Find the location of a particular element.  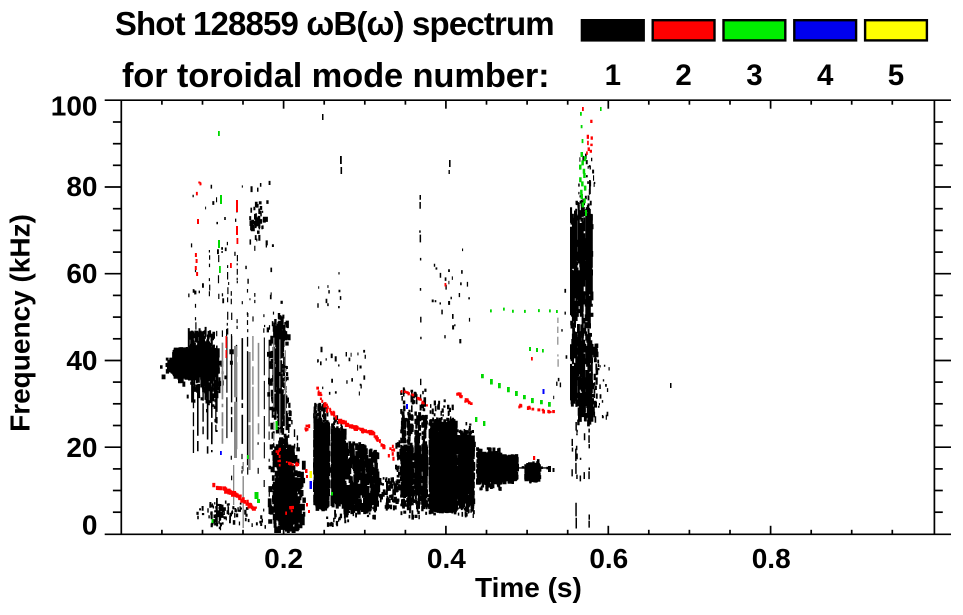

svg-text: 0.2 is located at coordinates (283, 558).